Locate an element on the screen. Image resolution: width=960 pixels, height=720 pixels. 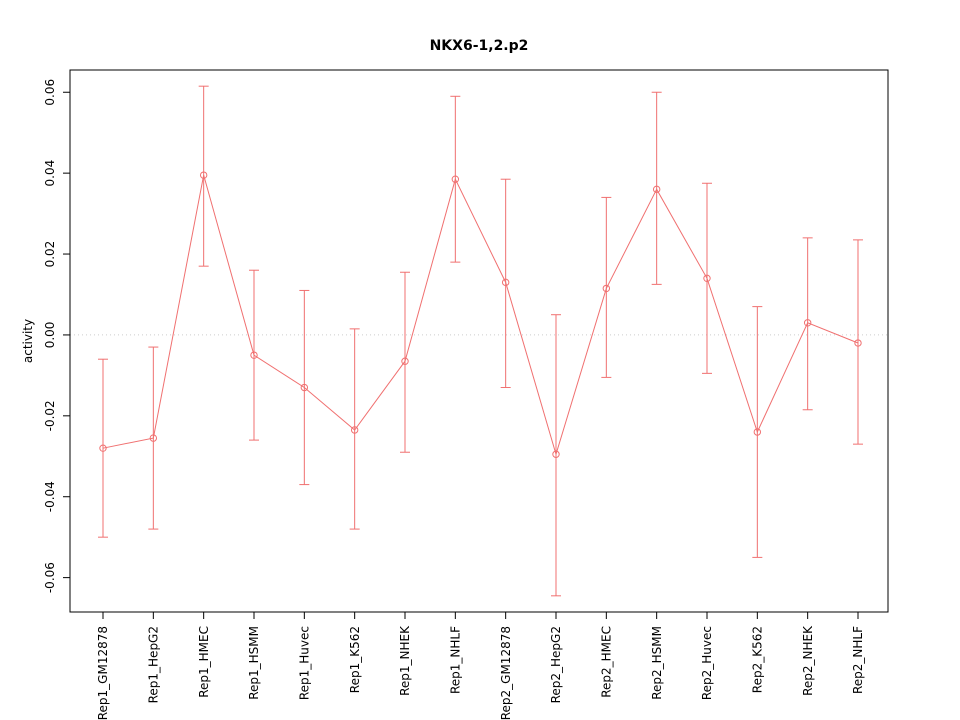
y-tick-label: 0.04 is located at coordinates (50, 173).